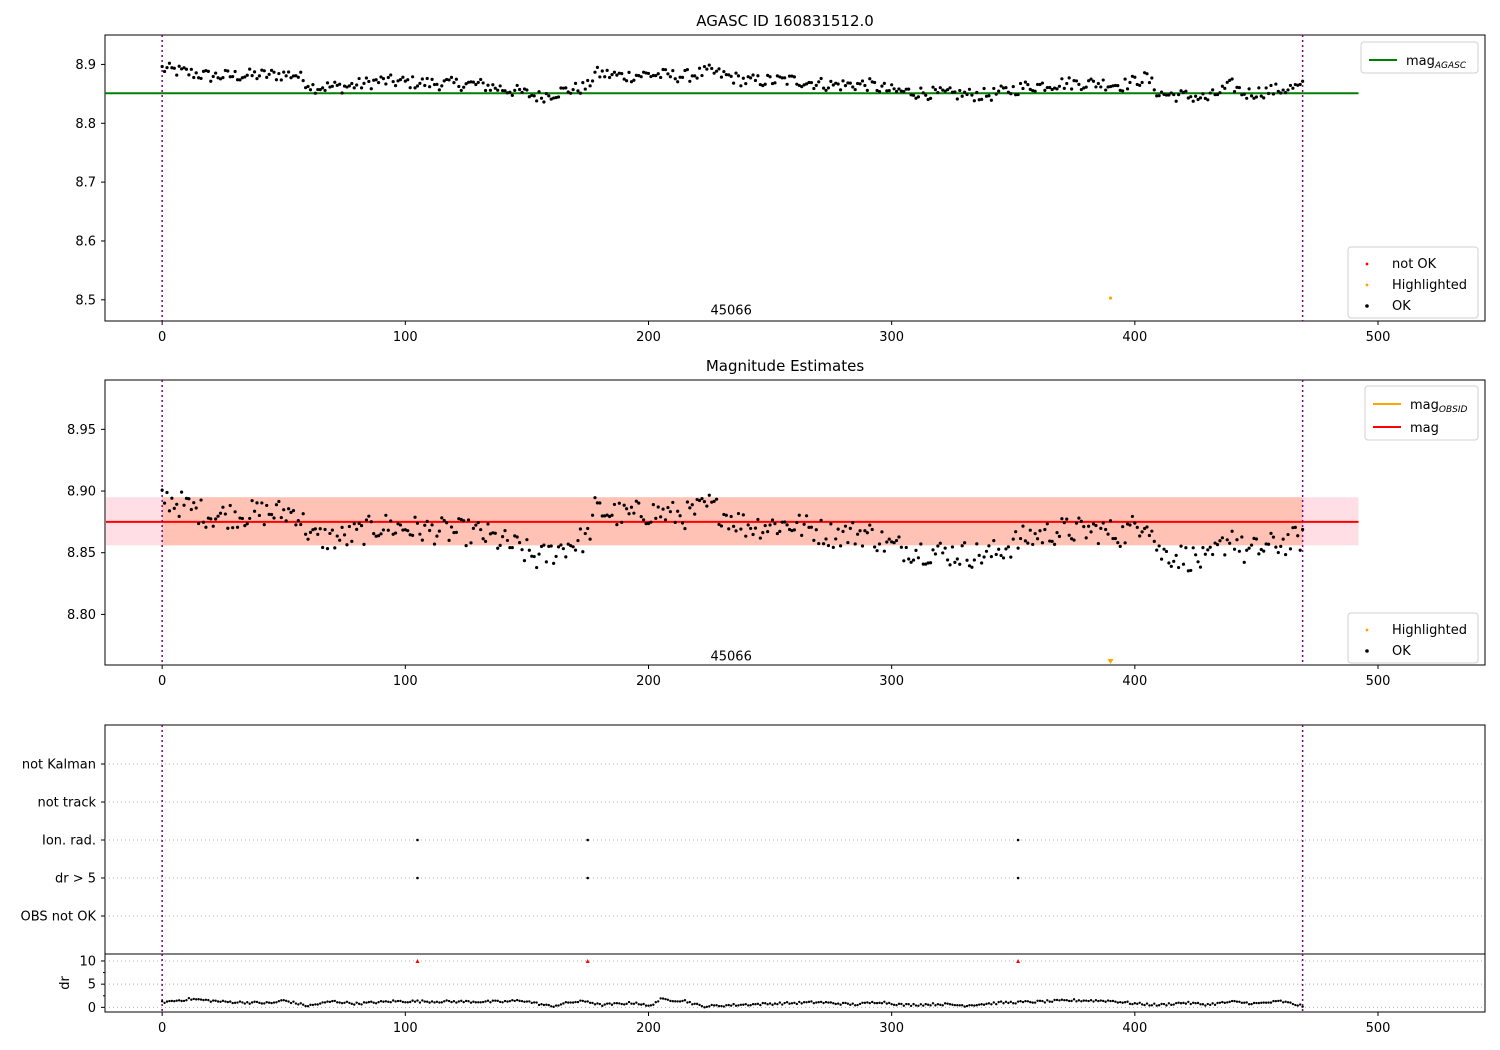  I want to click on y-tick-label: 10, so click(87, 961).